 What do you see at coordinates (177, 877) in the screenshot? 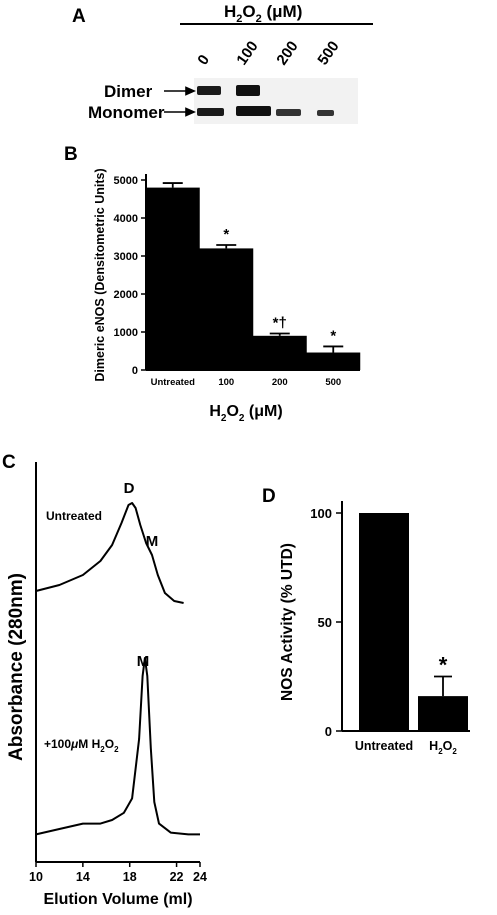
I see `c-x-tick-label-22: 22` at bounding box center [177, 877].